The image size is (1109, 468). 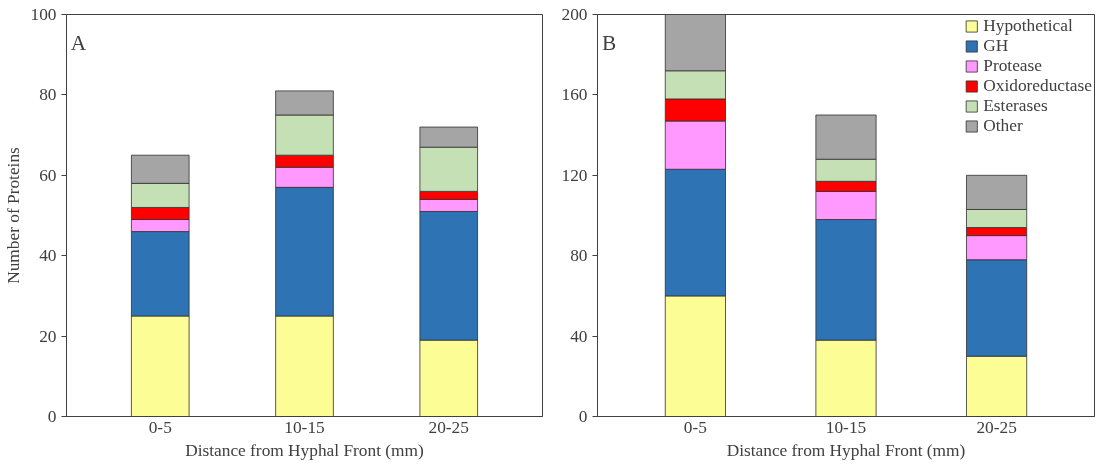 What do you see at coordinates (1037, 86) in the screenshot?
I see `legend-label: Oxidoreductase` at bounding box center [1037, 86].